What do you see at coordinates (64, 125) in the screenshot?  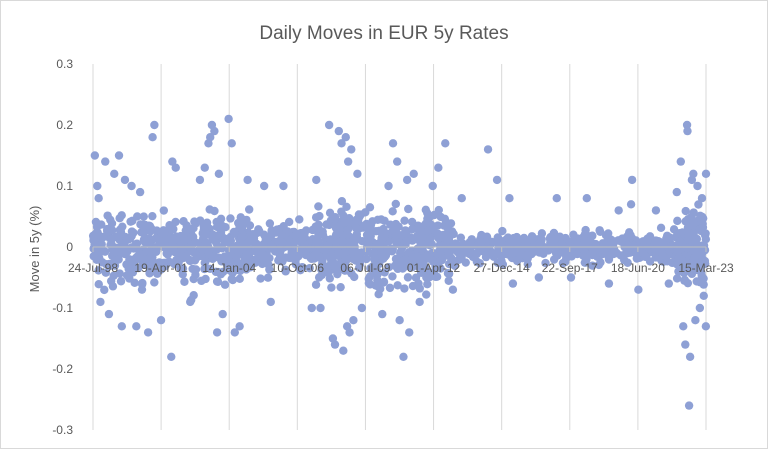 I see `y-tick-label: 0.2` at bounding box center [64, 125].